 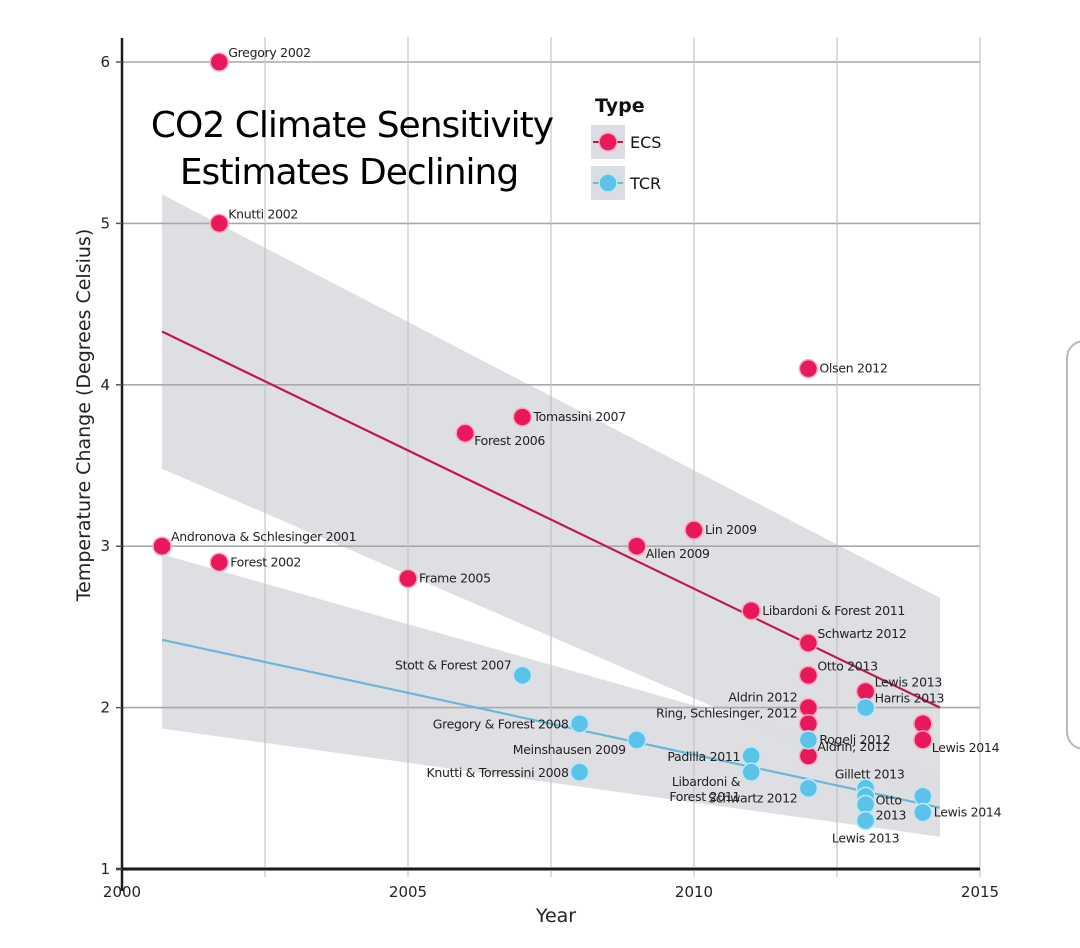 What do you see at coordinates (569, 749) in the screenshot?
I see `label-line: Meinshausen 2009` at bounding box center [569, 749].